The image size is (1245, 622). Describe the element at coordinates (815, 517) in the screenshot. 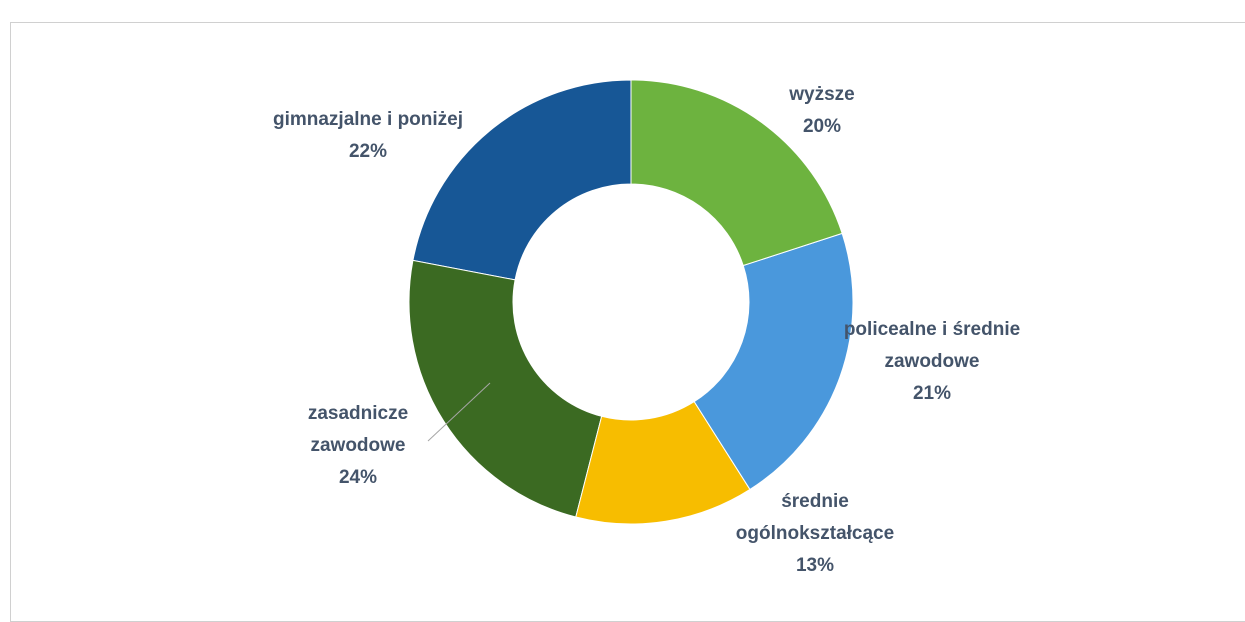

I see `category-label: średnie ogólnokształcące` at that location.